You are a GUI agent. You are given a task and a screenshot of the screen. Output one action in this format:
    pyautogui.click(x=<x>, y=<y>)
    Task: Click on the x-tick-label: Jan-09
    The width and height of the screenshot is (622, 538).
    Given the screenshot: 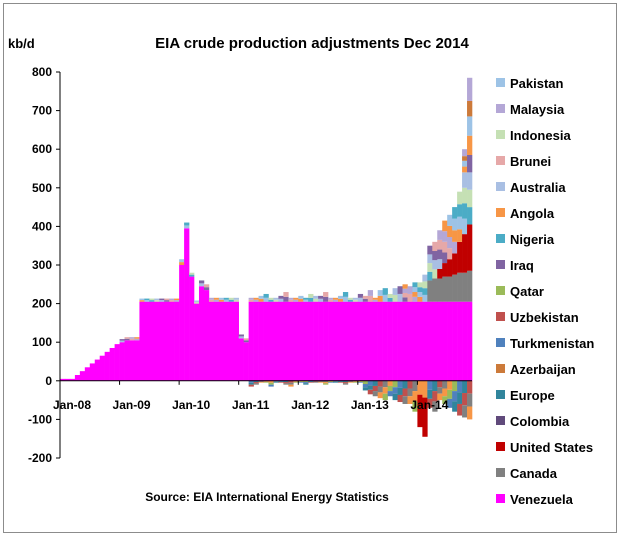 What is the action you would take?
    pyautogui.click(x=132, y=405)
    